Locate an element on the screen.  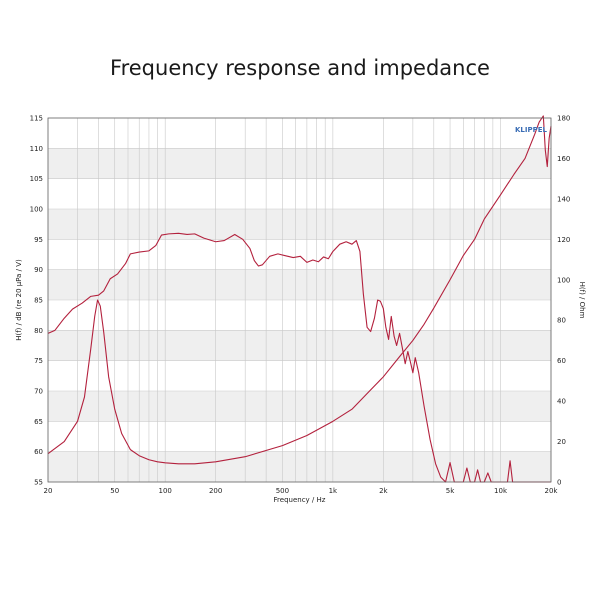
y-tick-label: 60 is located at coordinates (38, 452).